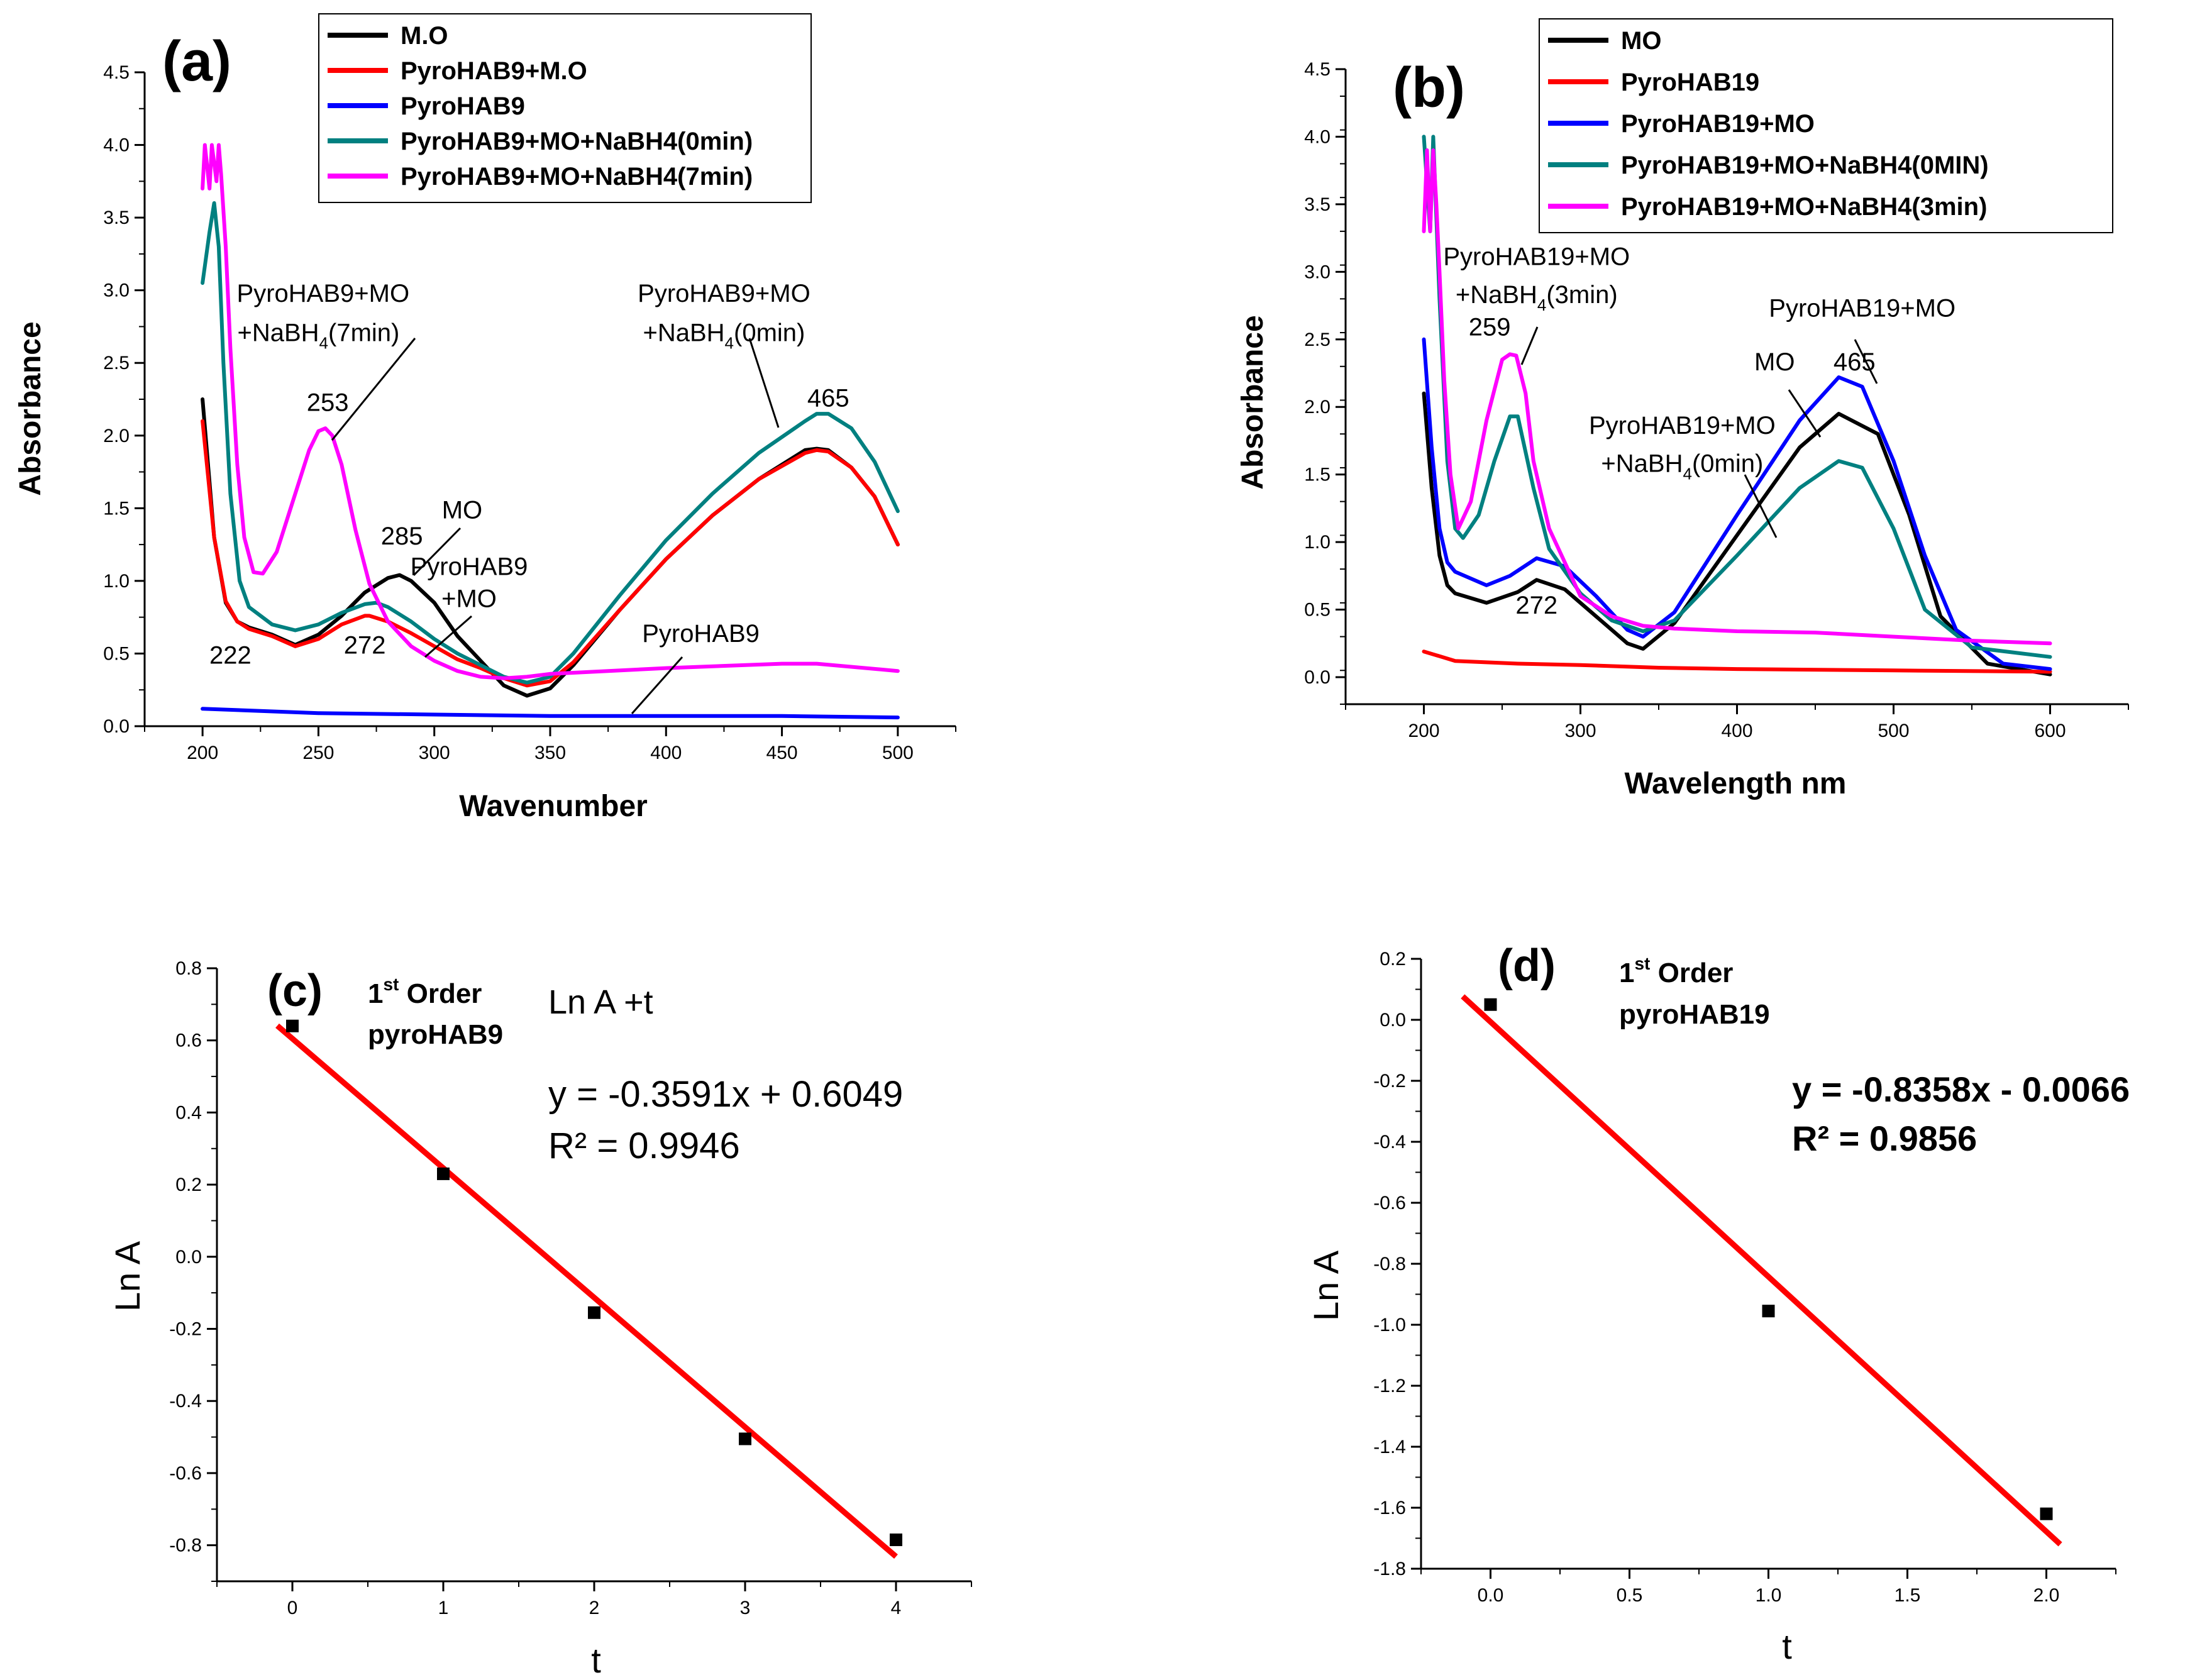 The height and width of the screenshot is (1680, 2185). Describe the element at coordinates (186, 1545) in the screenshot. I see `y-tick-label: -0.8` at that location.